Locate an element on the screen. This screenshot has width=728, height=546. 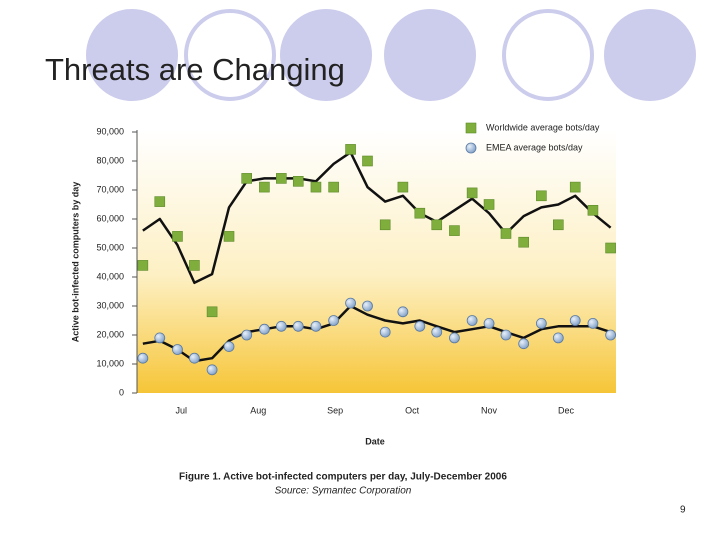
legend-label: Worldwide average bots/day is located at coordinates (543, 127).